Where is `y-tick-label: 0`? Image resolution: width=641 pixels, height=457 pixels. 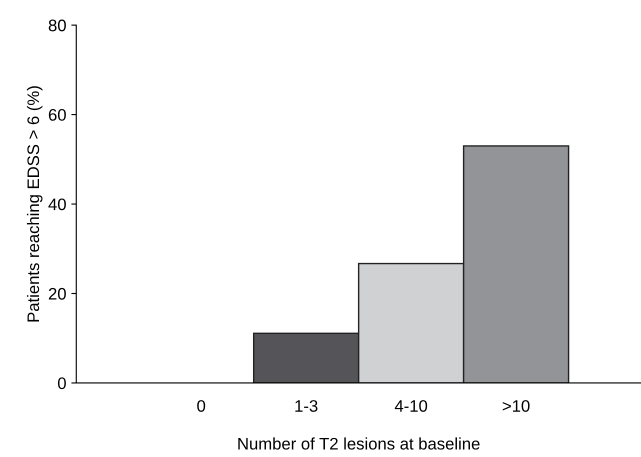
y-tick-label: 0 is located at coordinates (62, 383).